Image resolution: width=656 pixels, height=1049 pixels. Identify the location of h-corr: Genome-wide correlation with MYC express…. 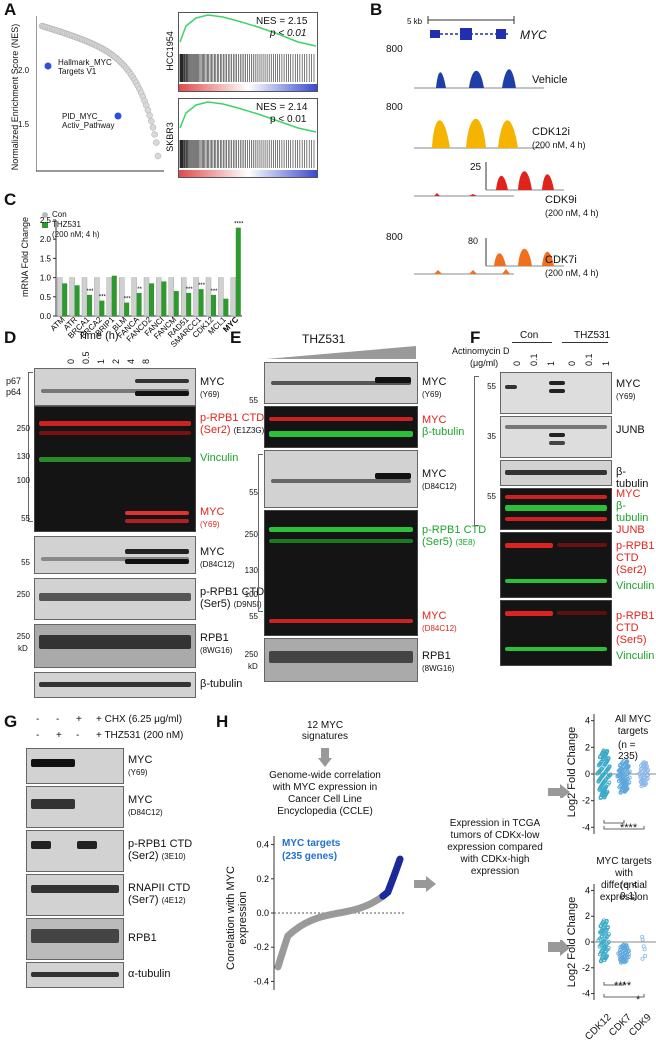
(325, 793).